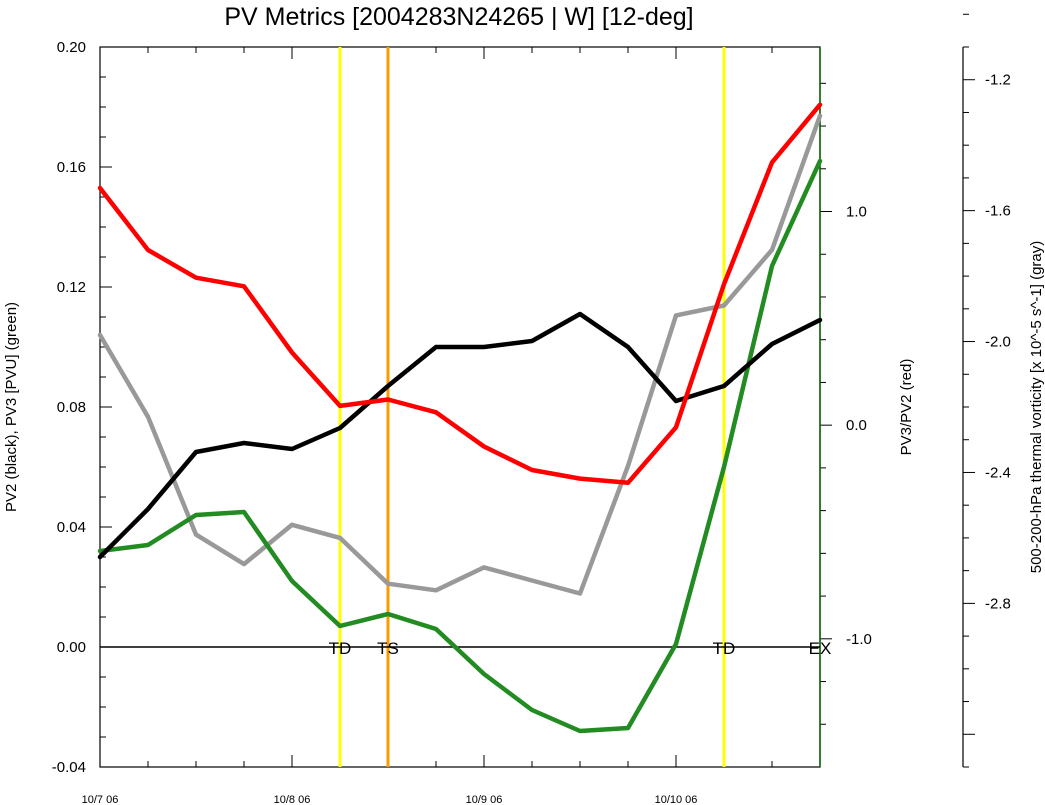 The height and width of the screenshot is (805, 1045). What do you see at coordinates (11, 407) in the screenshot?
I see `left-axis-label: PV2 (black), PV3 [PVU] (green)` at bounding box center [11, 407].